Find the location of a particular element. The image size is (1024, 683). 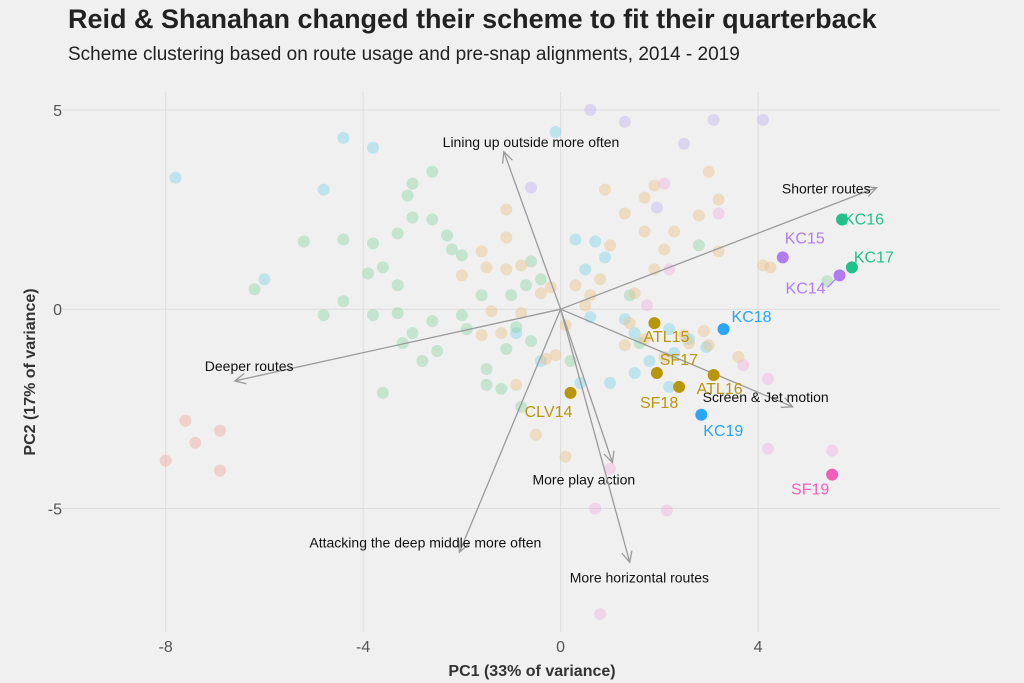

team-label: ATL16 is located at coordinates (720, 389).